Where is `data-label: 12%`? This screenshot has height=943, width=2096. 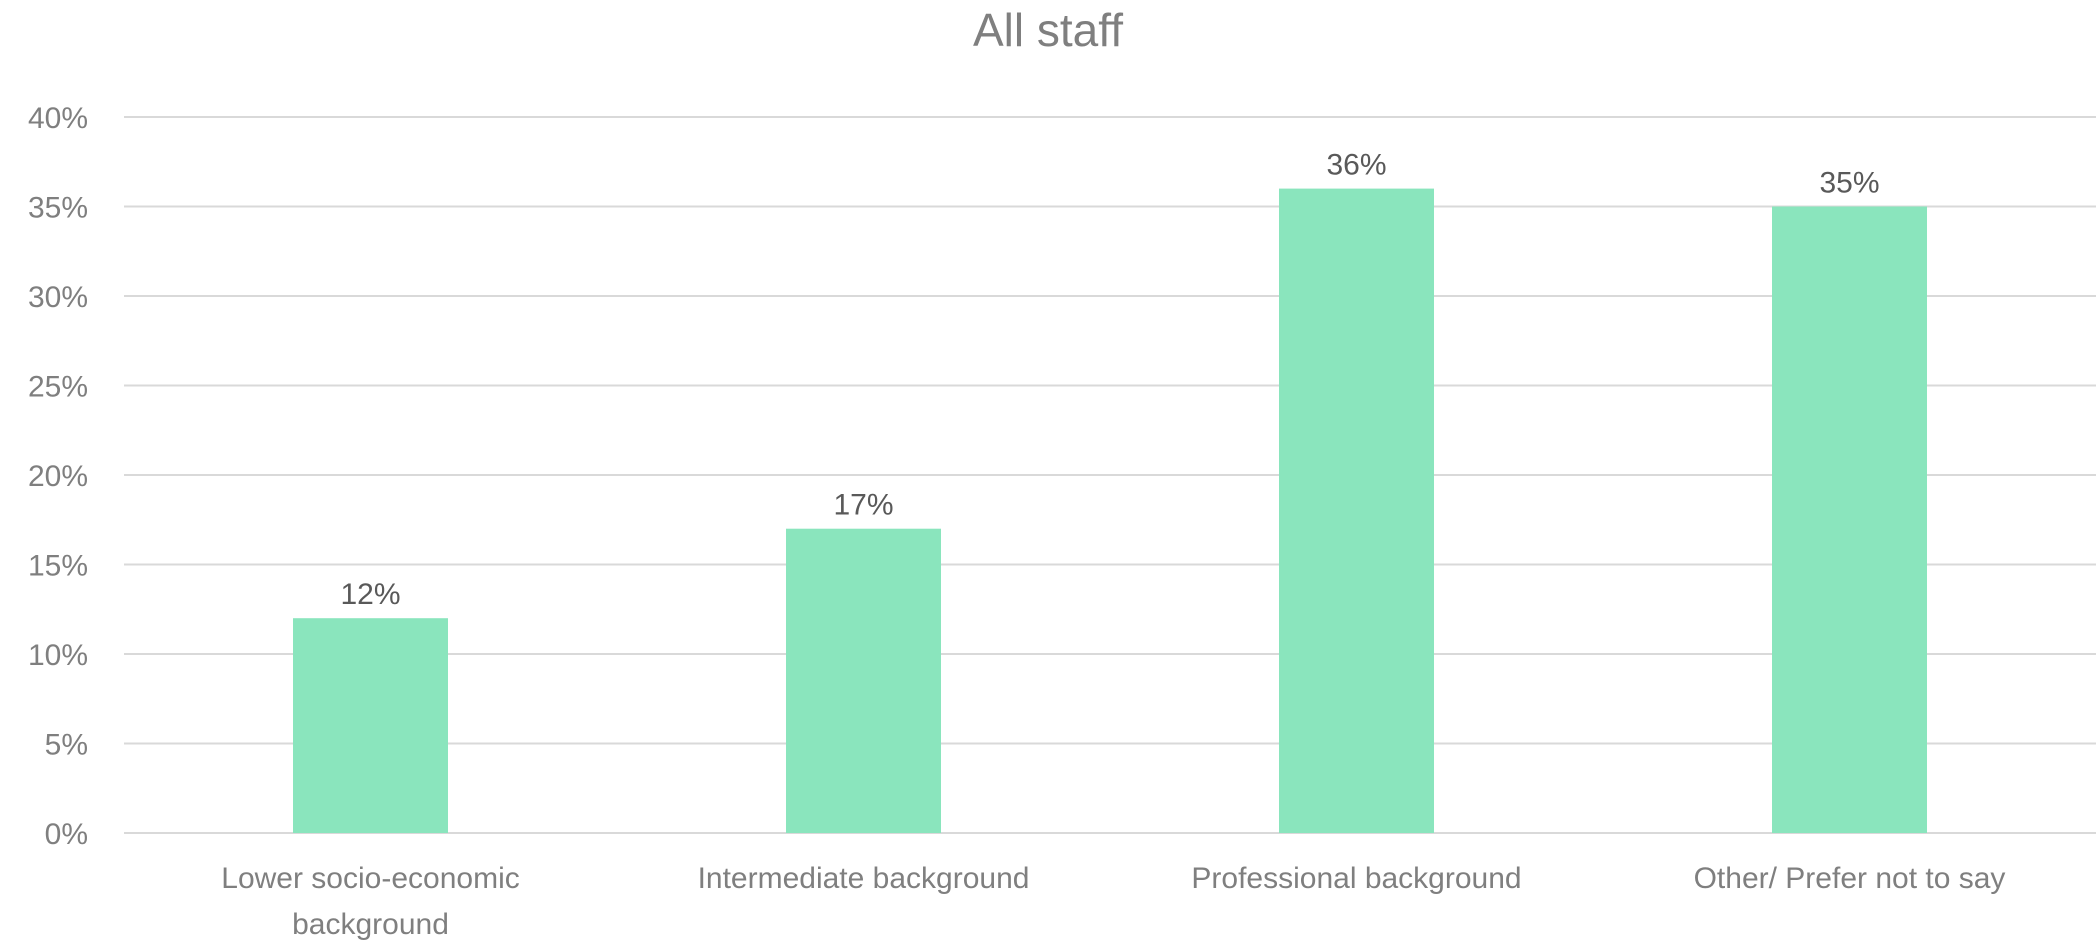 data-label: 12% is located at coordinates (370, 594).